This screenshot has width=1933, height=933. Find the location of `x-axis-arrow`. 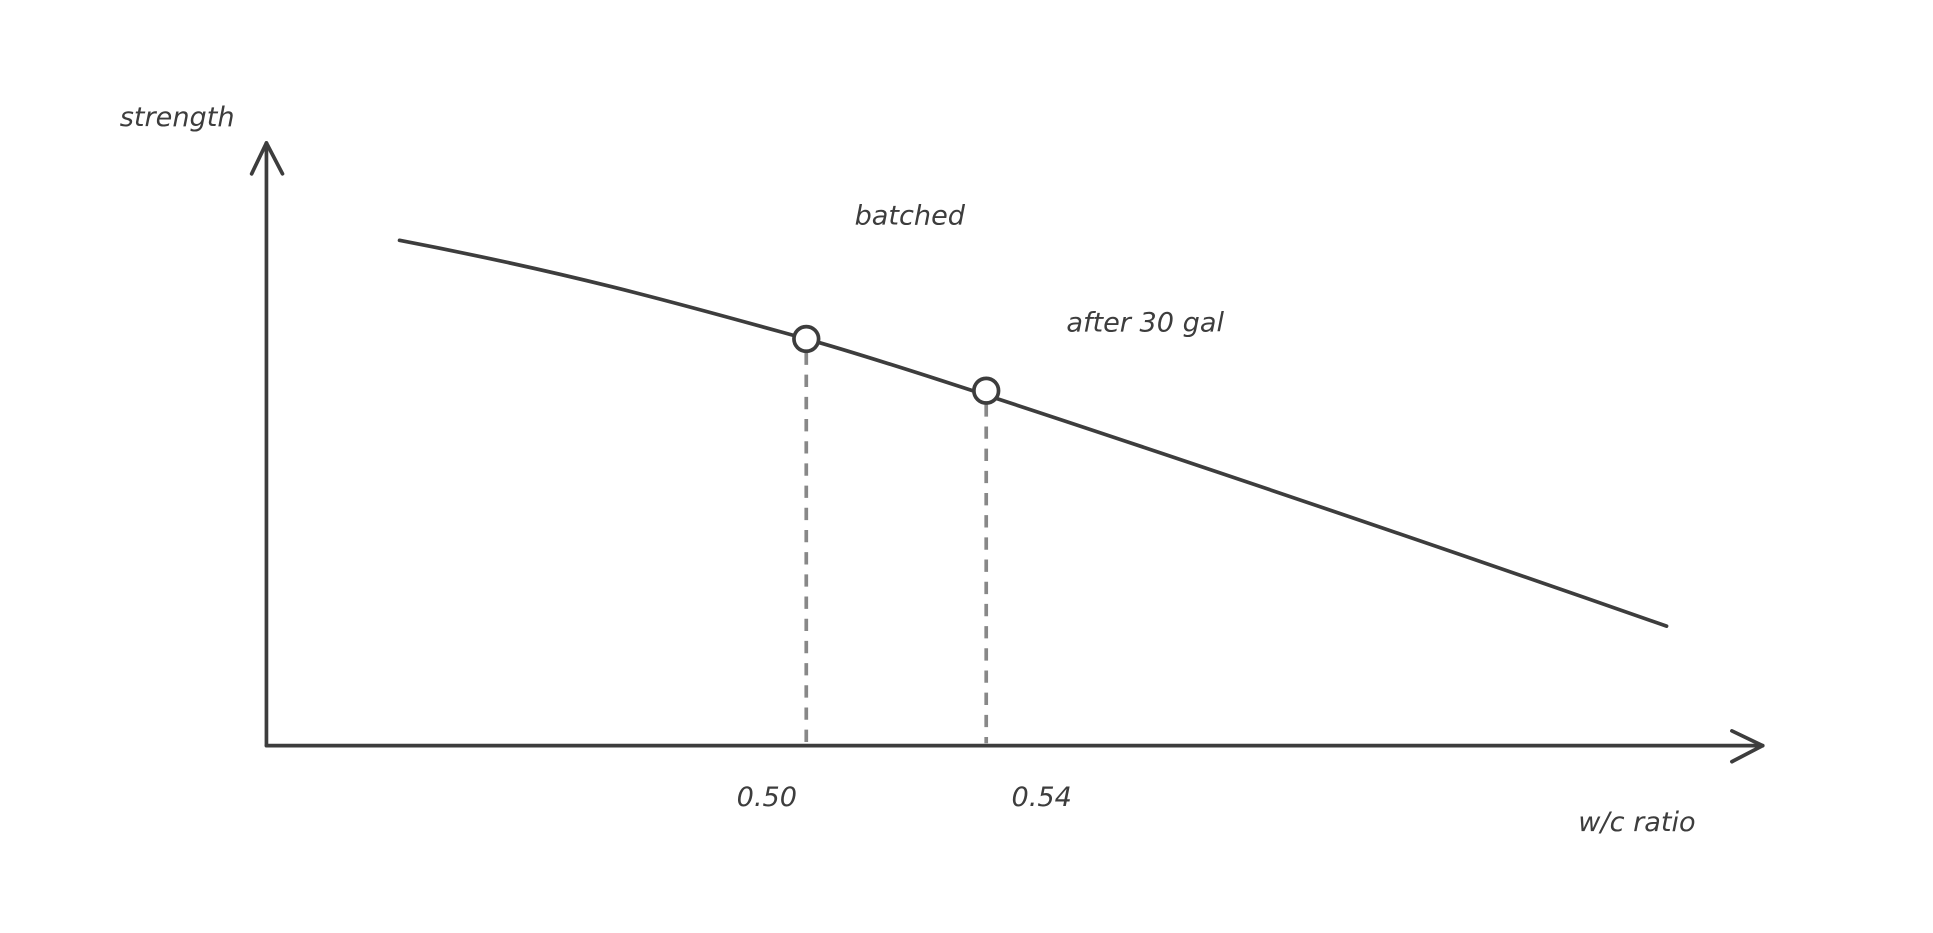

x-axis-arrow is located at coordinates (1747, 746).